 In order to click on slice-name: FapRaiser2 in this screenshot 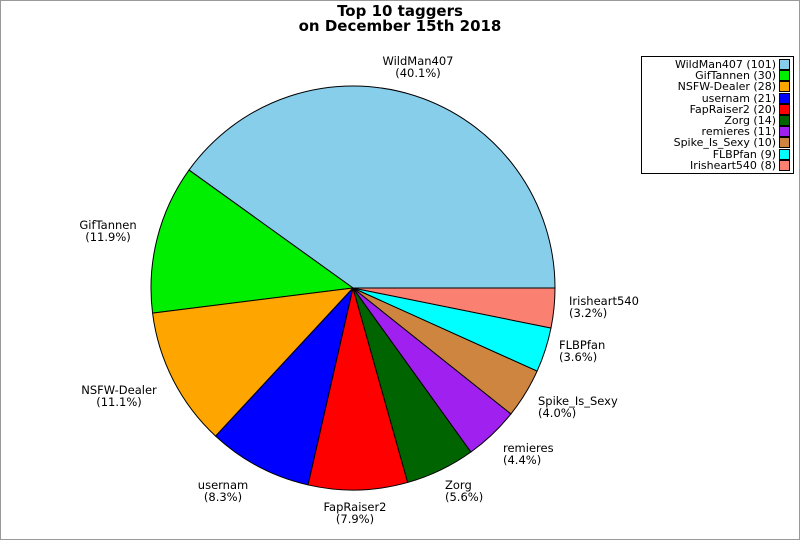, I will do `click(355, 507)`.